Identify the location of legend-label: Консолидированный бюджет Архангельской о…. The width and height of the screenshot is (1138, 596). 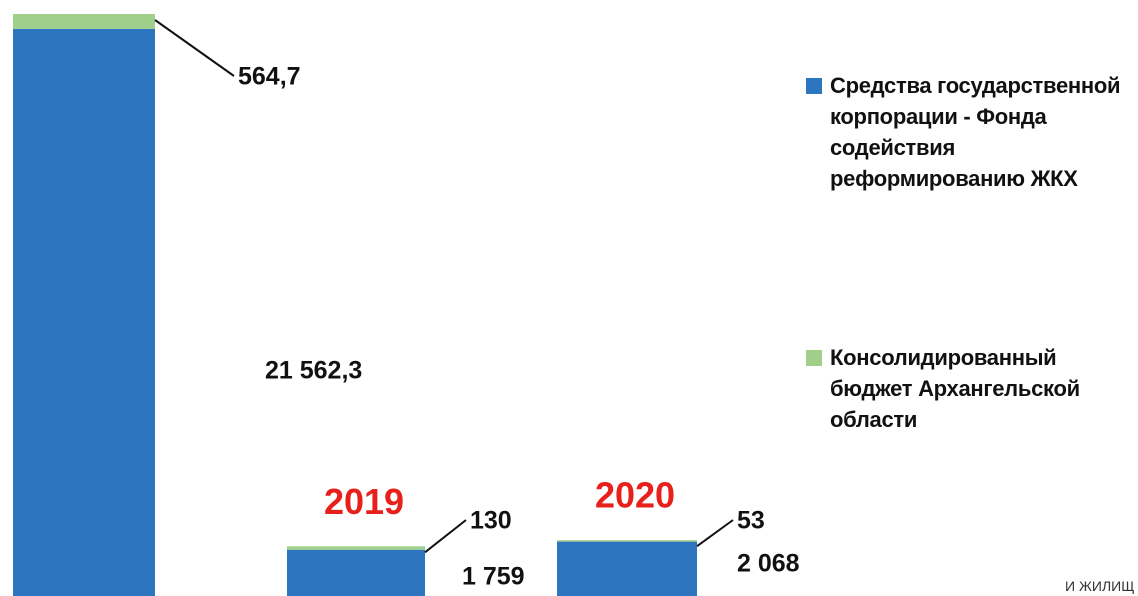
(955, 388).